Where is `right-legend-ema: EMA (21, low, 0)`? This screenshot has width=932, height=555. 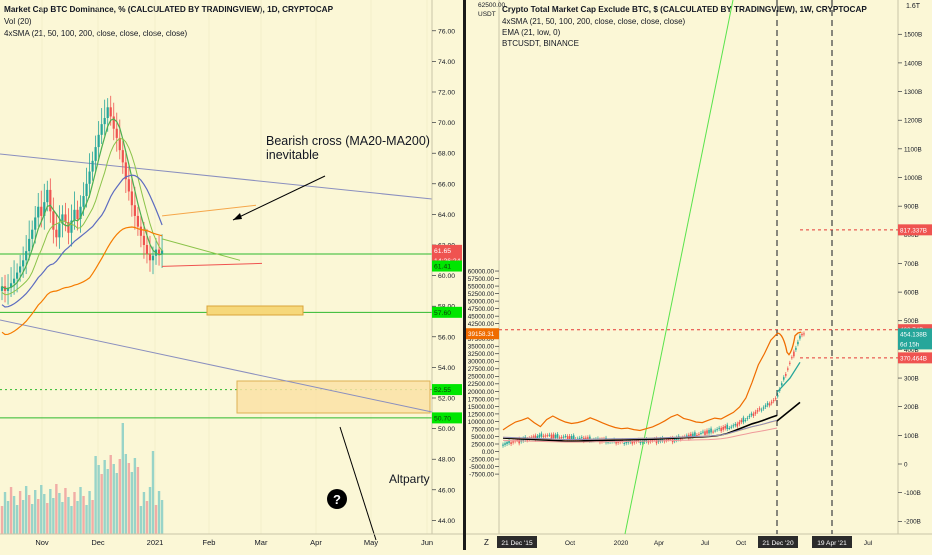 right-legend-ema: EMA (21, low, 0) is located at coordinates (531, 32).